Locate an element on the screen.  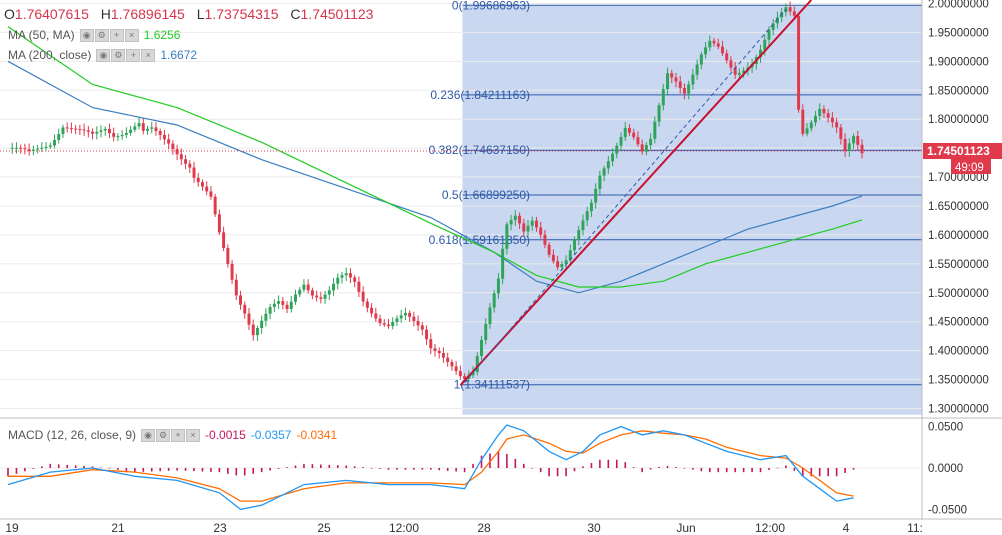
macd-hist-value: -0.0015 is located at coordinates (225, 435).